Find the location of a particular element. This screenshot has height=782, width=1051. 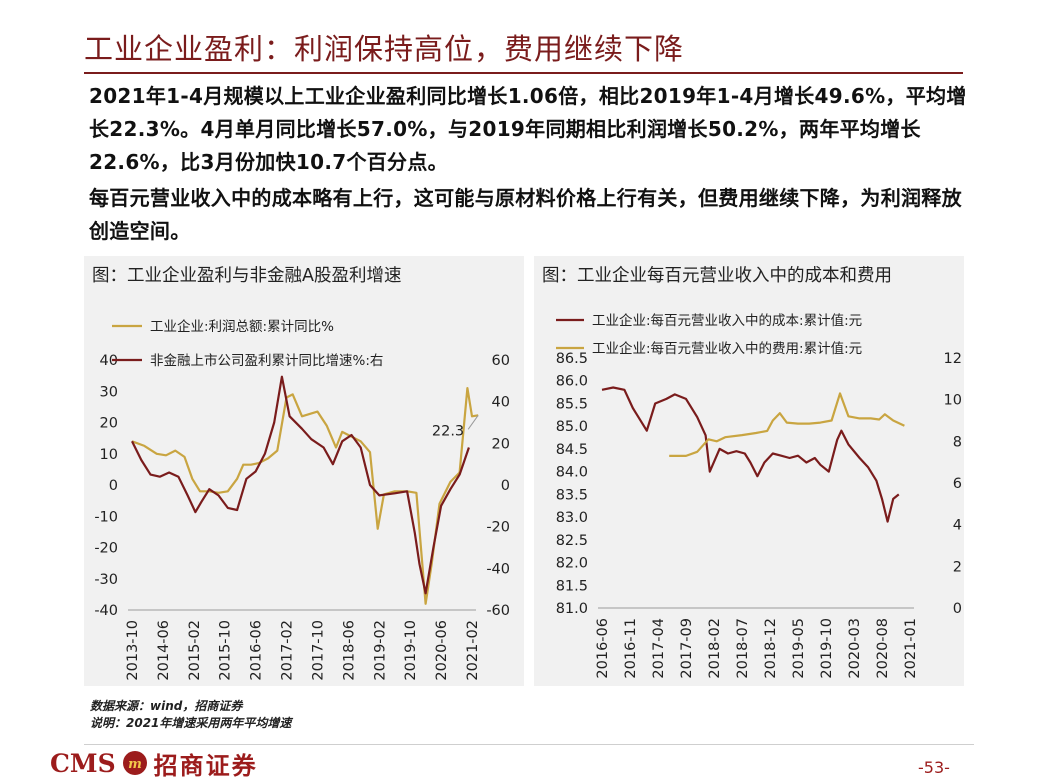

right-tick-label: -40 is located at coordinates (498, 569).